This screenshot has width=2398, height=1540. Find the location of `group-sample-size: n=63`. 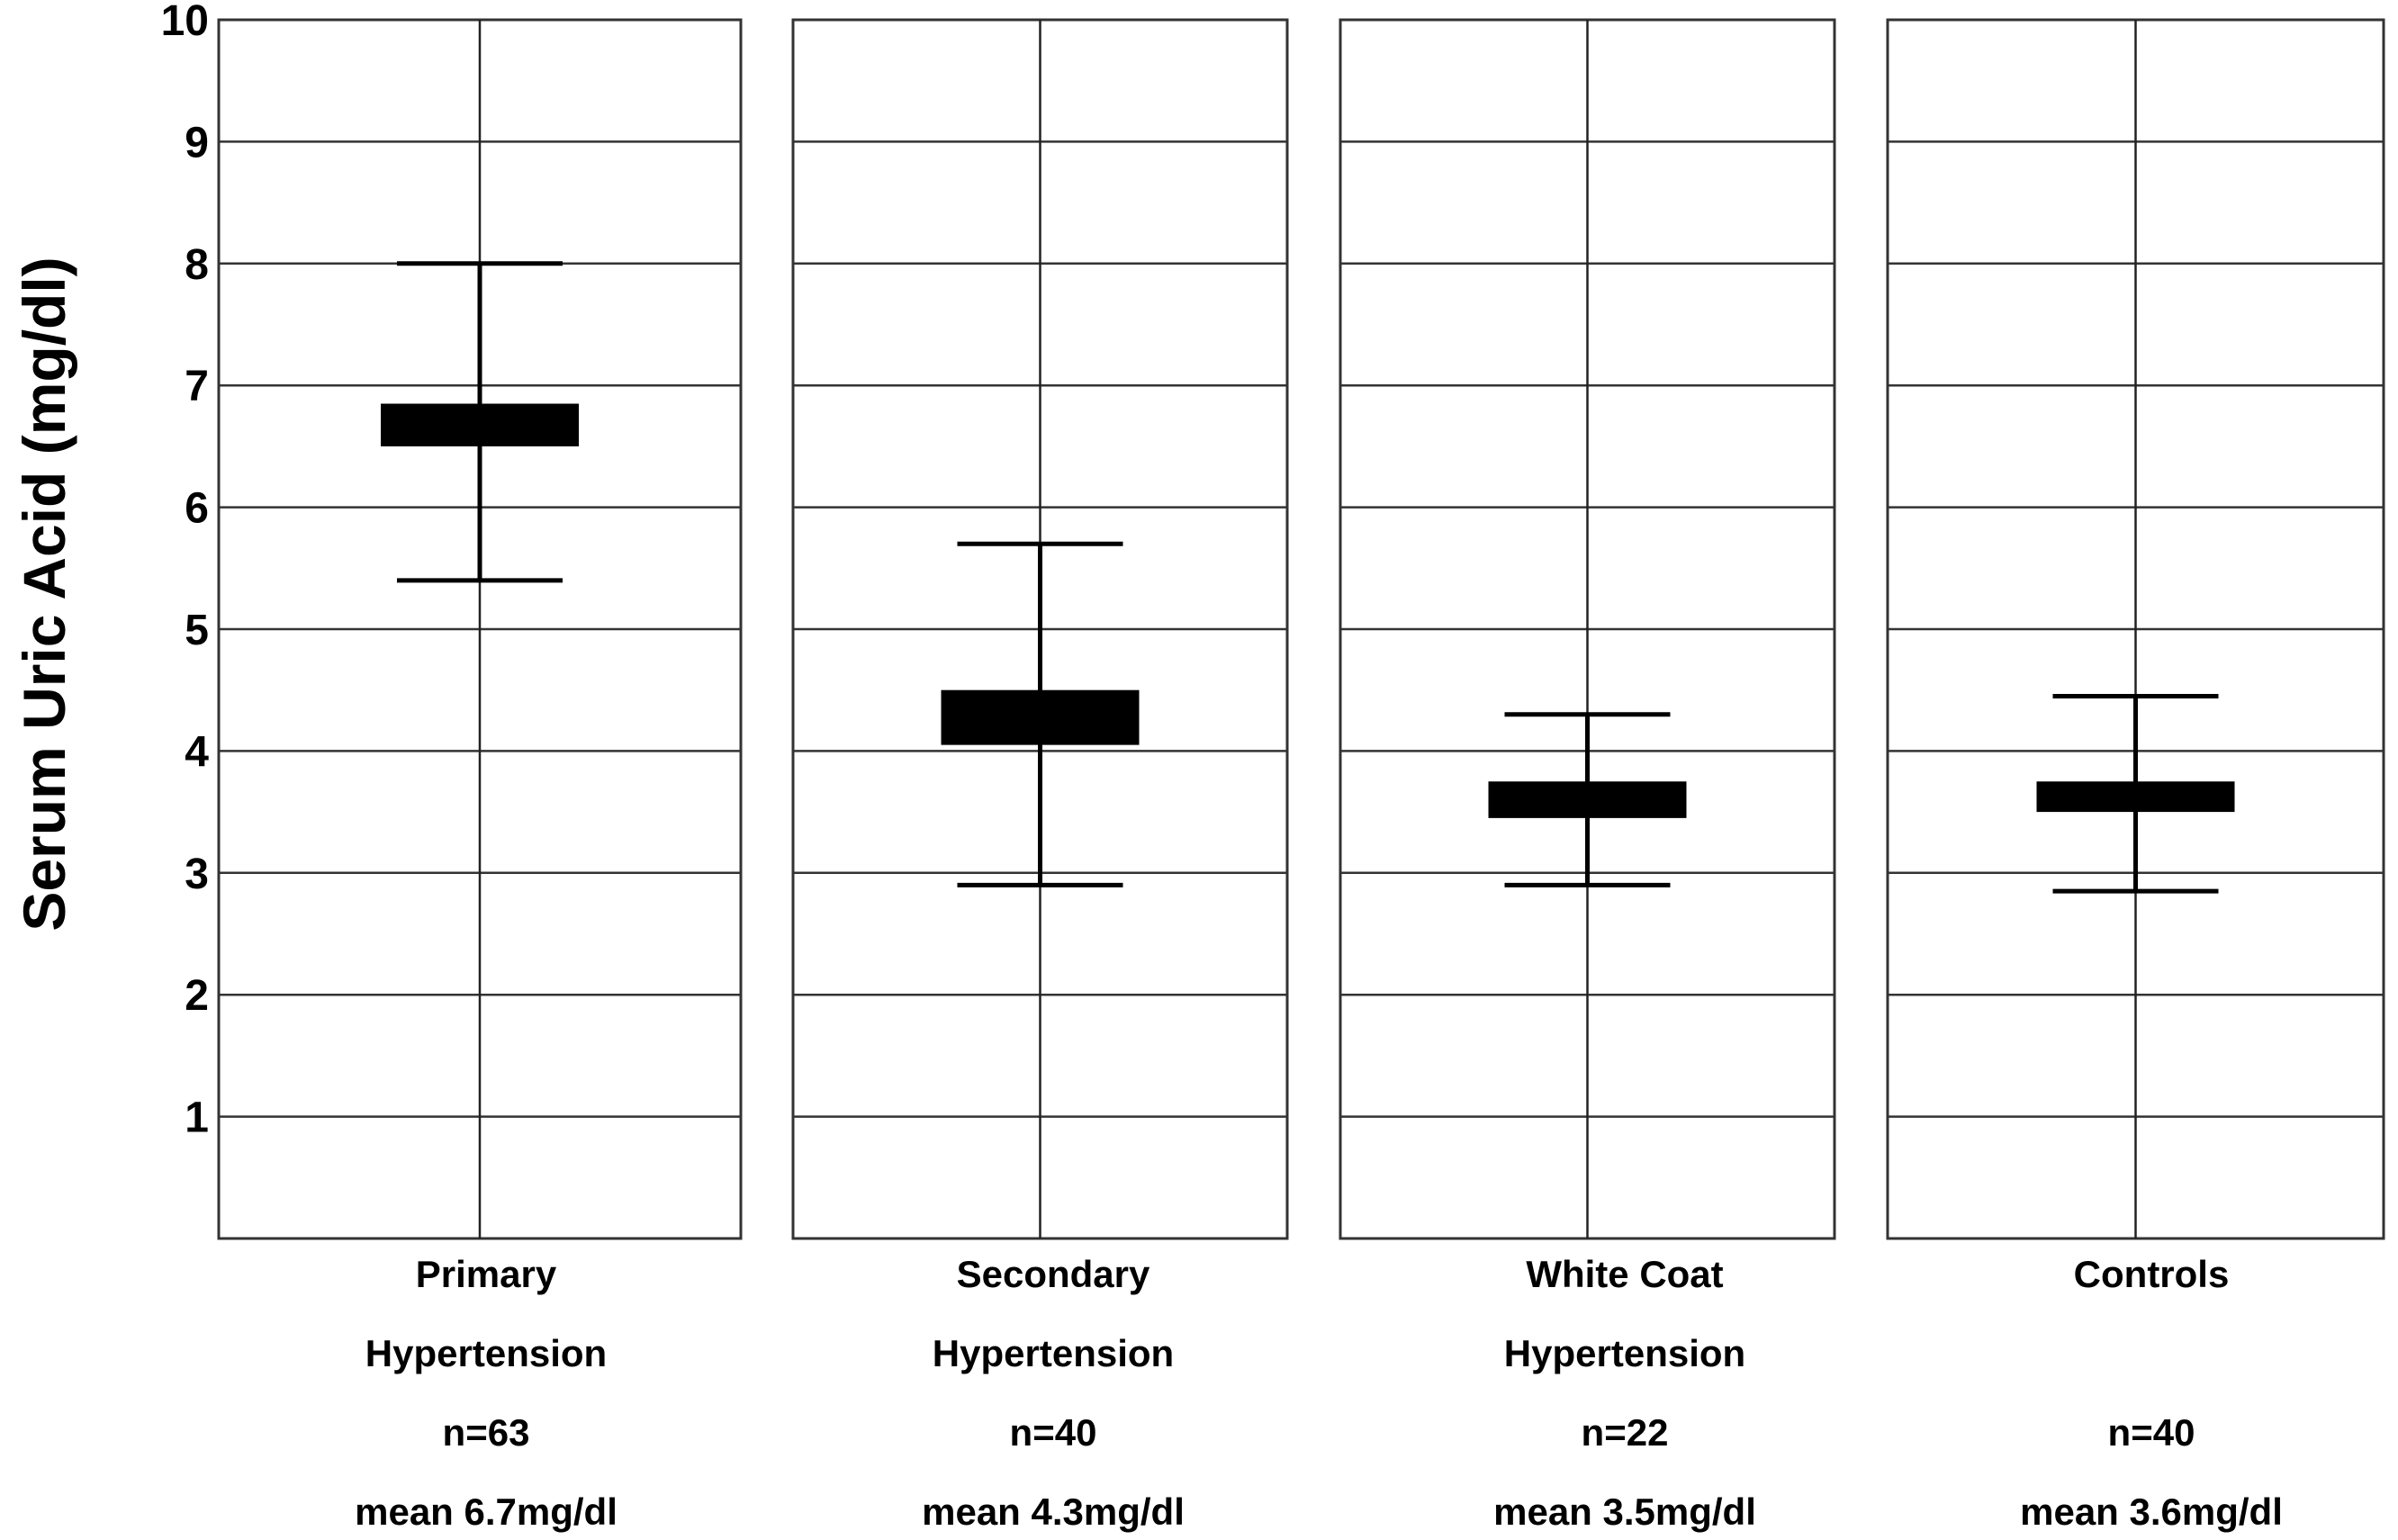

group-sample-size: n=63 is located at coordinates (486, 1432).